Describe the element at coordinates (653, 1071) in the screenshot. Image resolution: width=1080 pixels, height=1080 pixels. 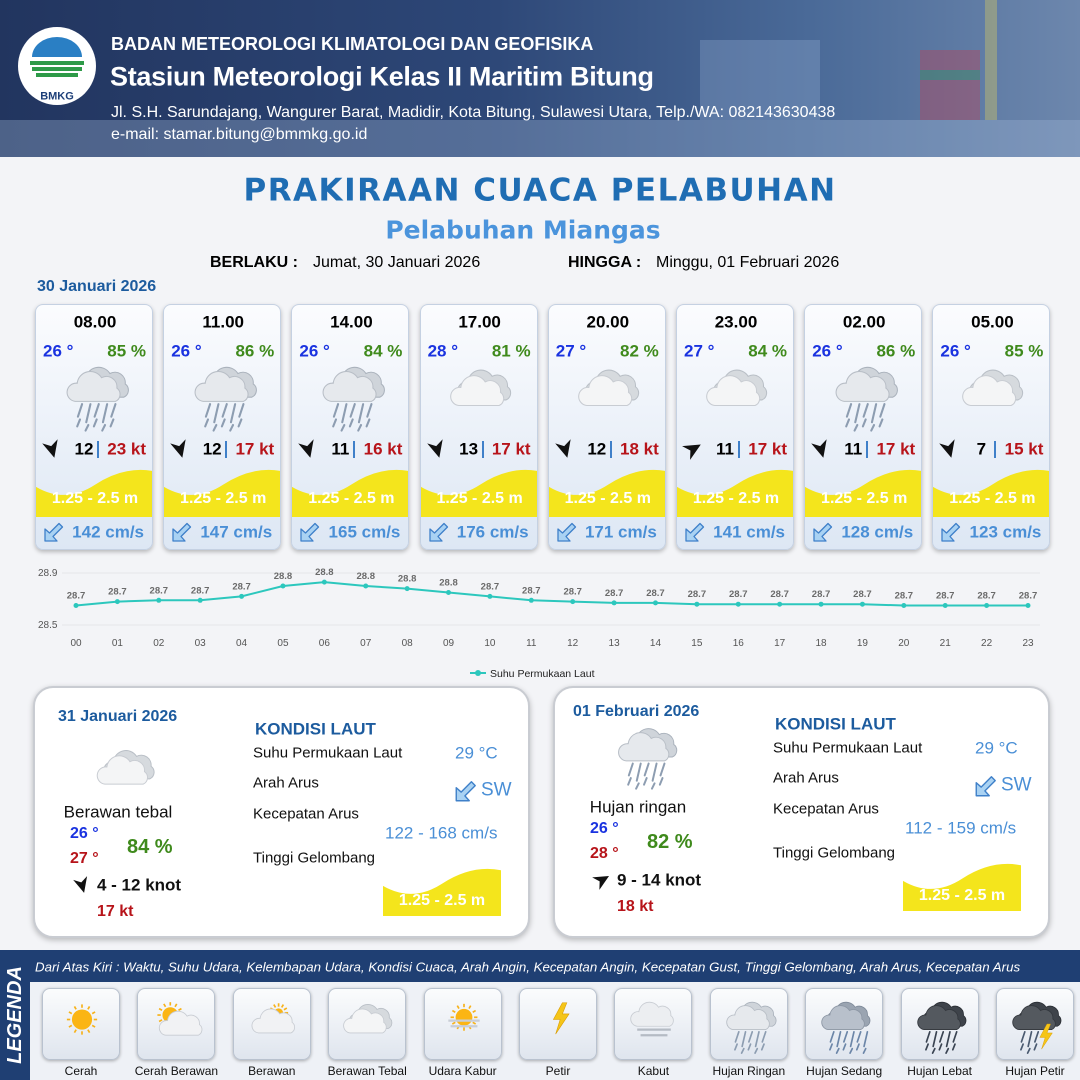
I see `legend-item: Kabut` at that location.